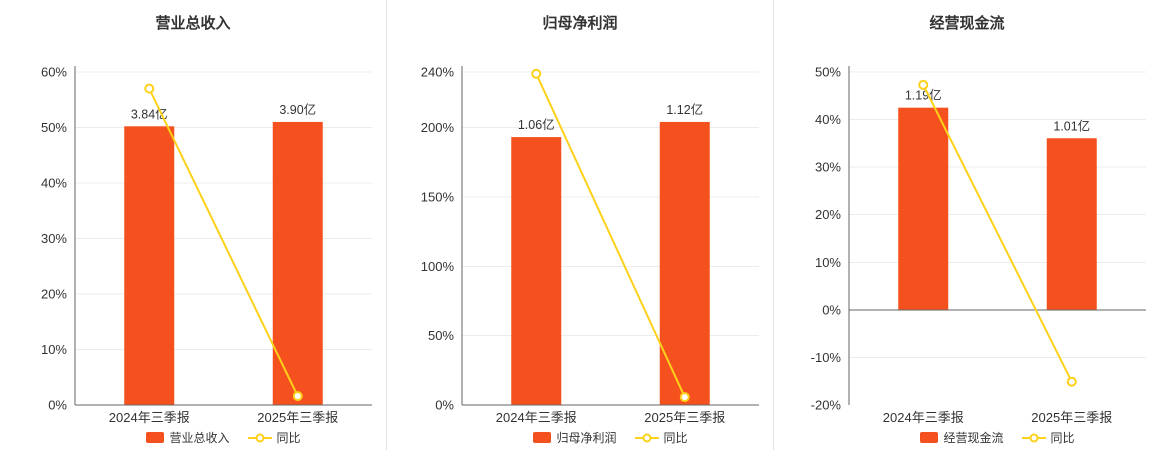  Describe the element at coordinates (586, 438) in the screenshot. I see `legend-label-bar-series: 归母净利润` at that location.